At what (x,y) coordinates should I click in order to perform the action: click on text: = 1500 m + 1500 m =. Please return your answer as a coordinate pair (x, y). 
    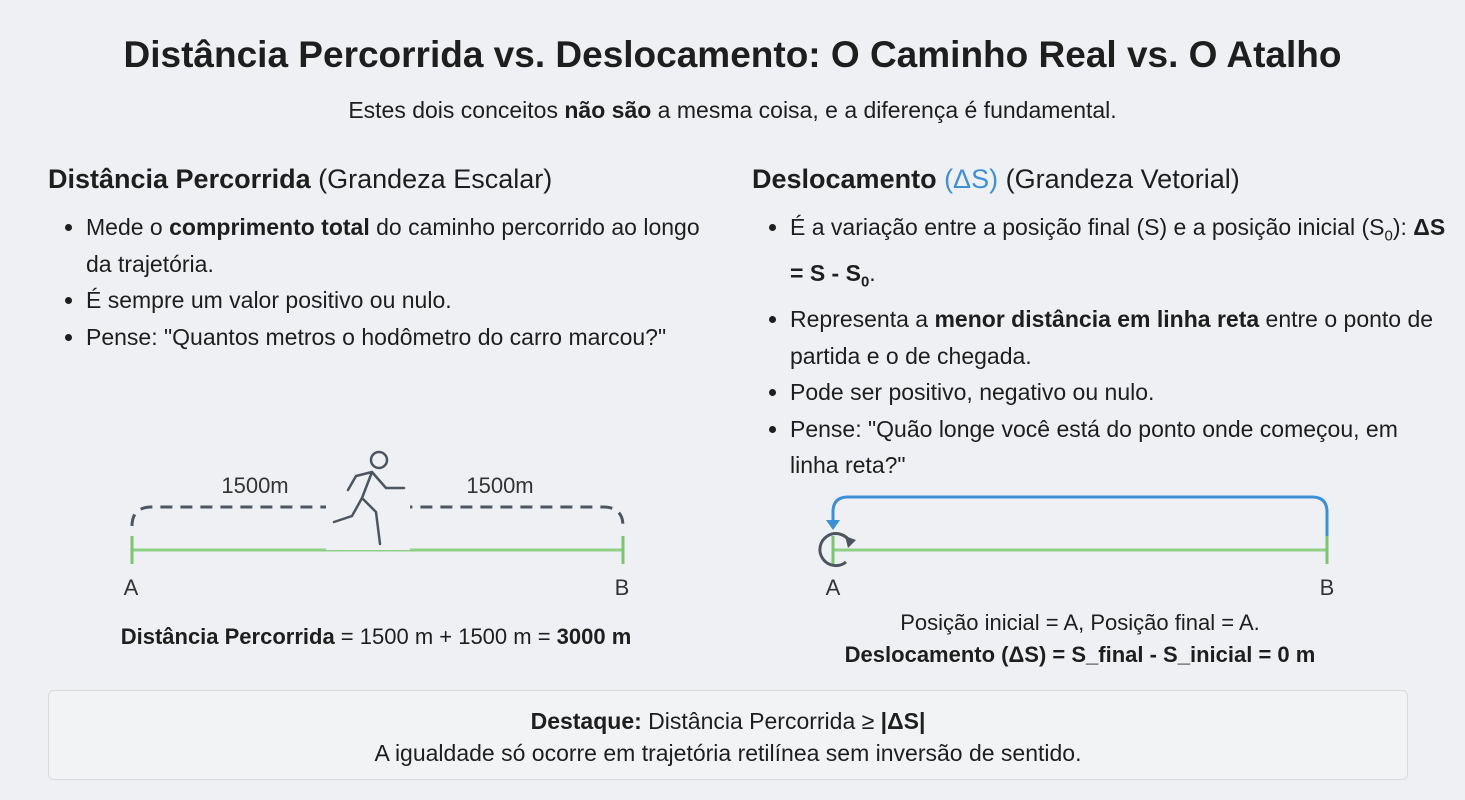
    Looking at the image, I should click on (445, 636).